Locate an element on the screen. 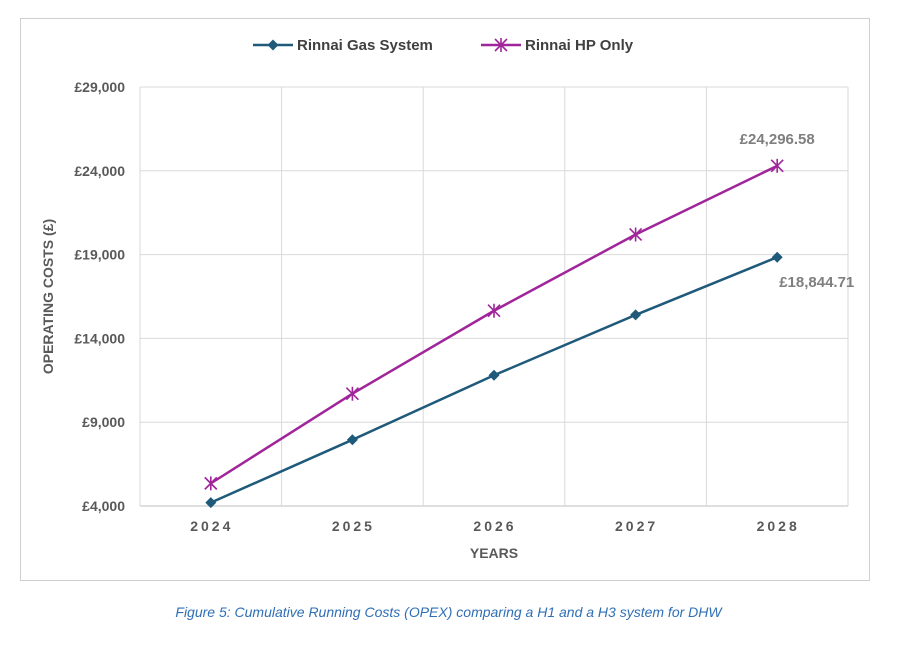  x-axis-ticks: 2024 2025 2026 2027 2028 is located at coordinates (495, 526).